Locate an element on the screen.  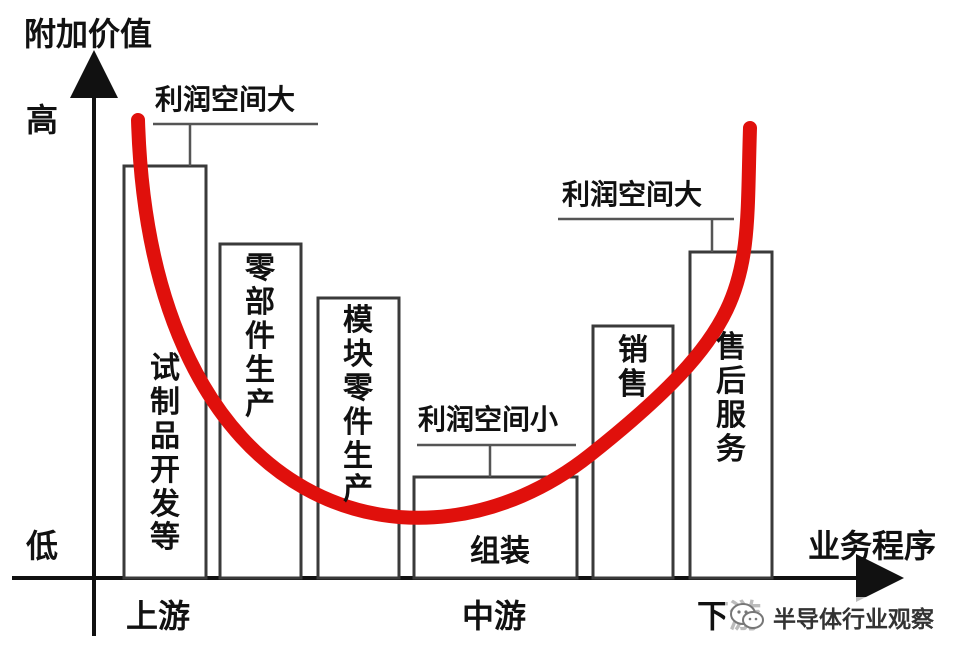
profit-label-right: 利润空间大 is located at coordinates (632, 194).